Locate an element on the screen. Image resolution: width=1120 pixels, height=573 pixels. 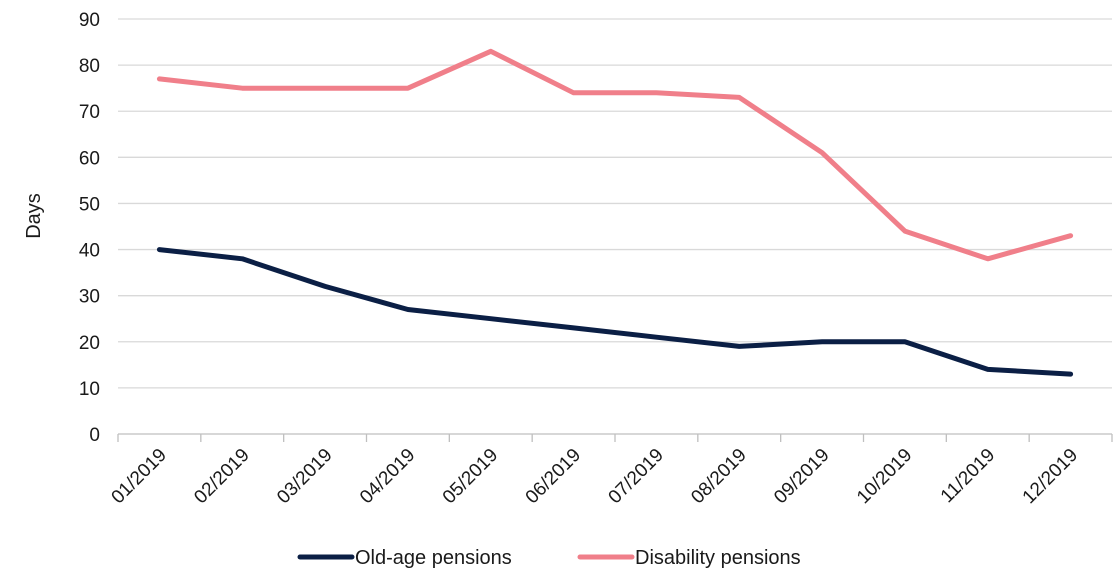
legend-item: Disability pensions is located at coordinates (689, 558).